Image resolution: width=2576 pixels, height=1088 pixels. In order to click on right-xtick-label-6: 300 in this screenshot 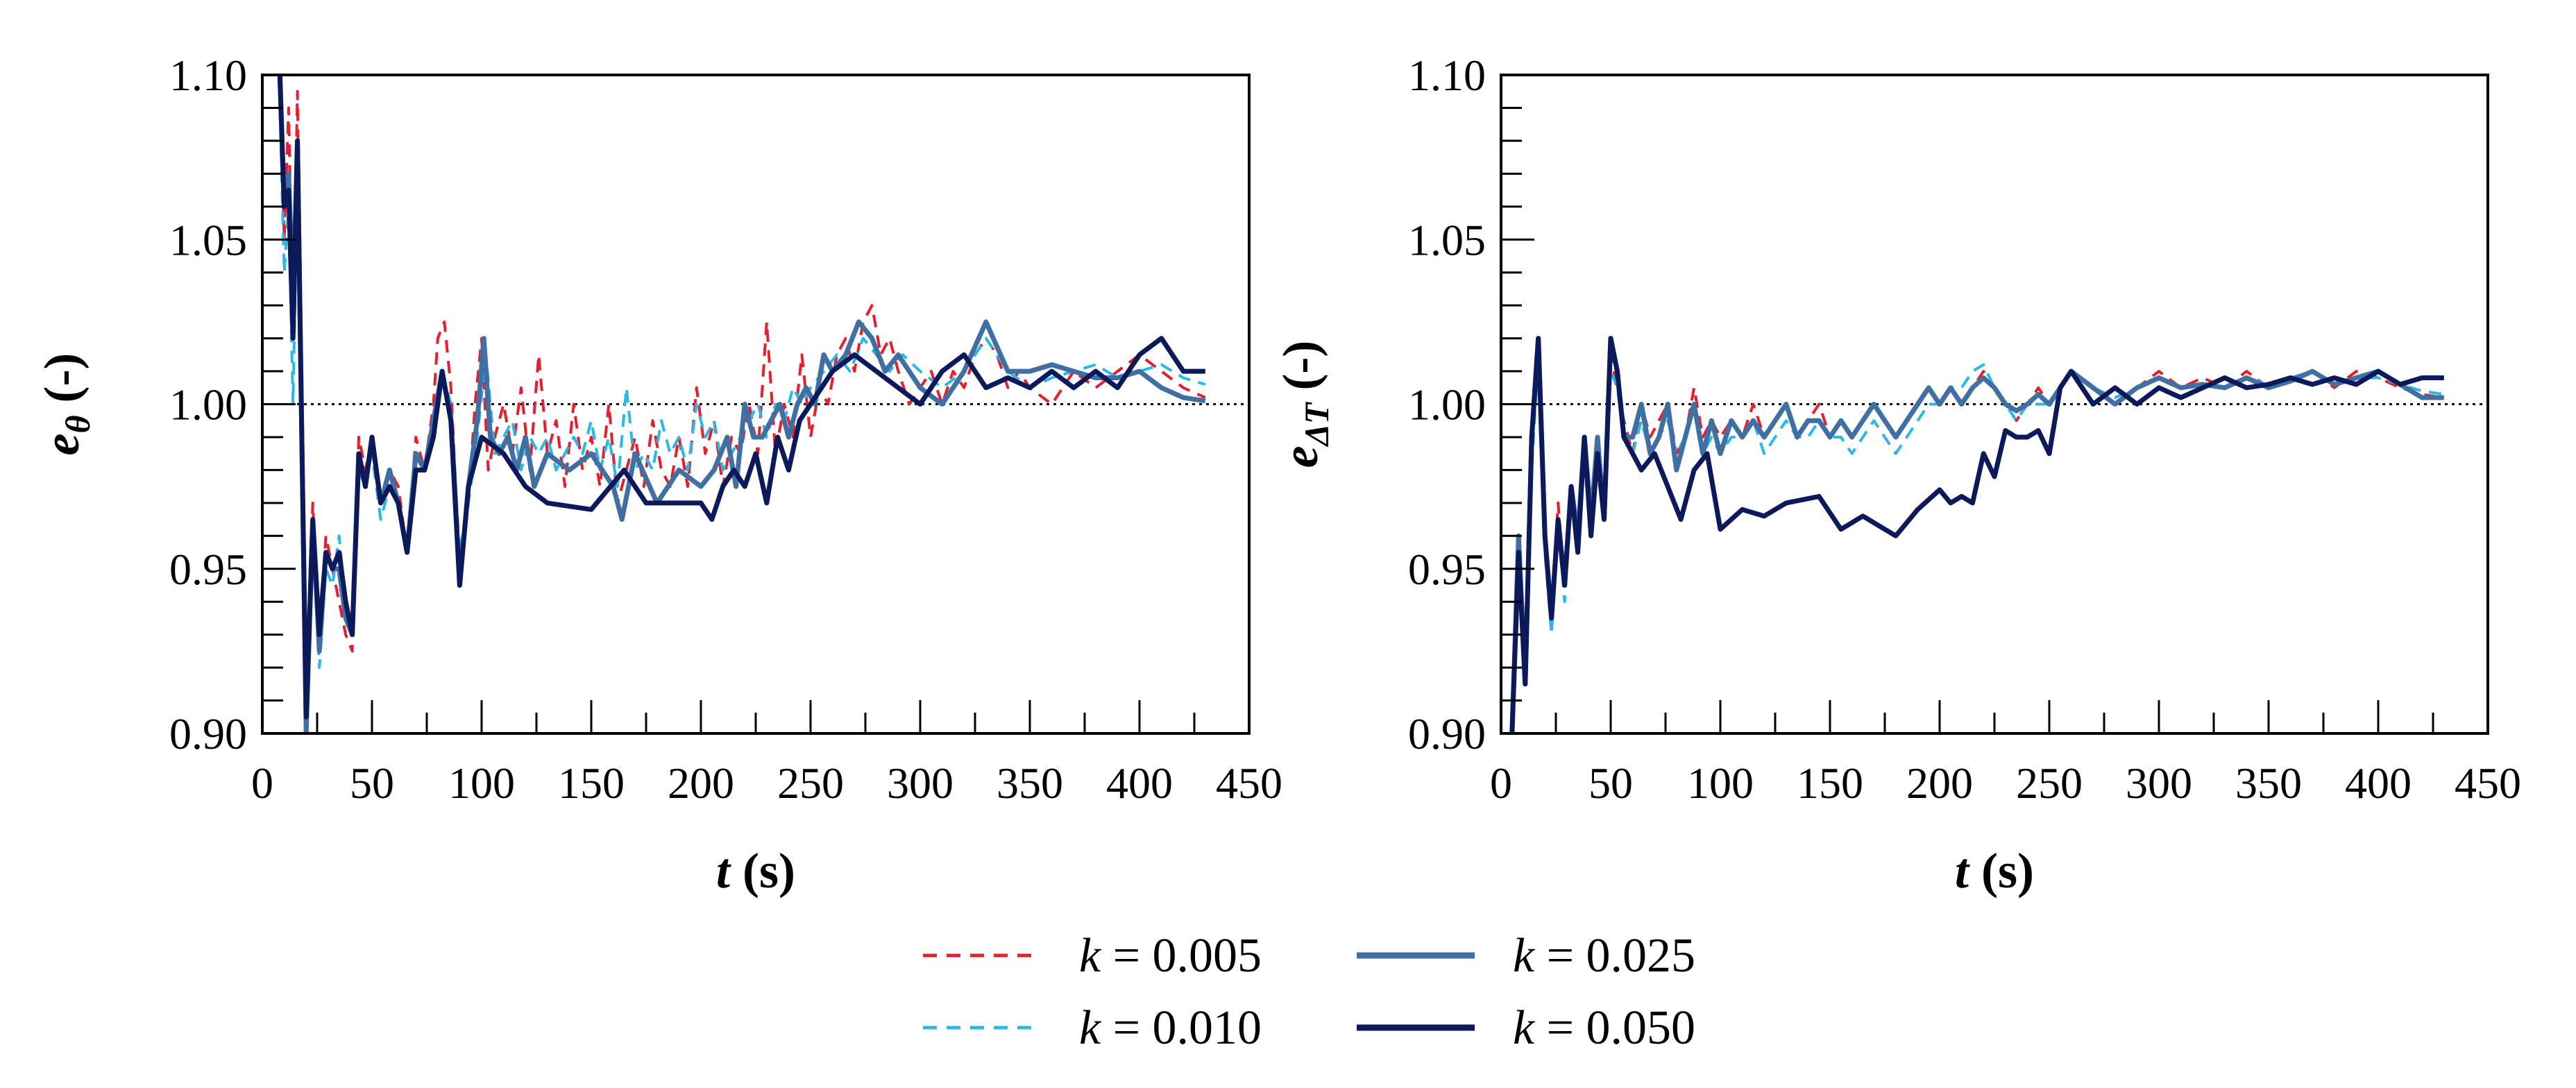, I will do `click(2159, 783)`.